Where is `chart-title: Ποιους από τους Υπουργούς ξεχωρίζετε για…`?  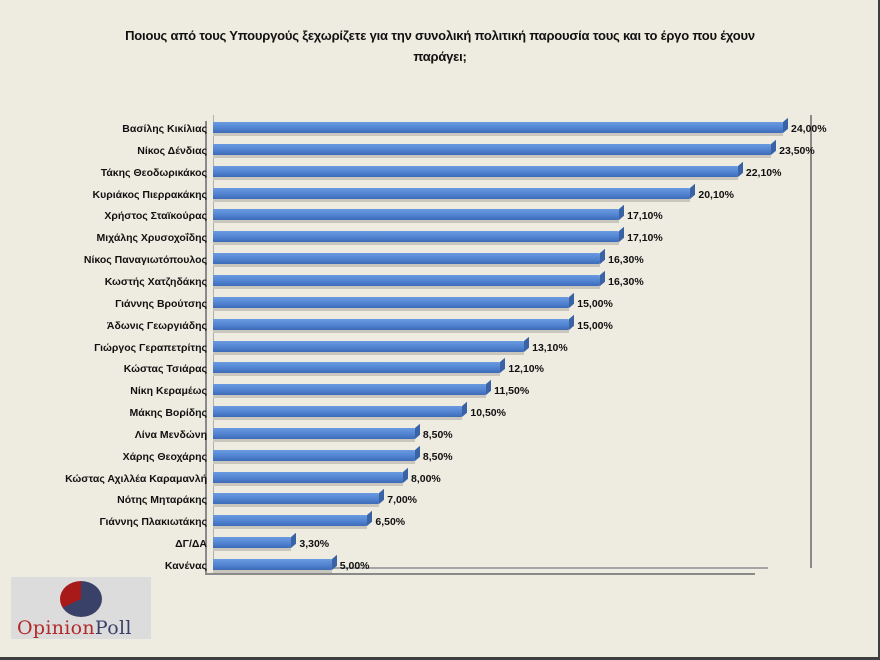 chart-title: Ποιους από τους Υπουργούς ξεχωρίζετε για… is located at coordinates (440, 46).